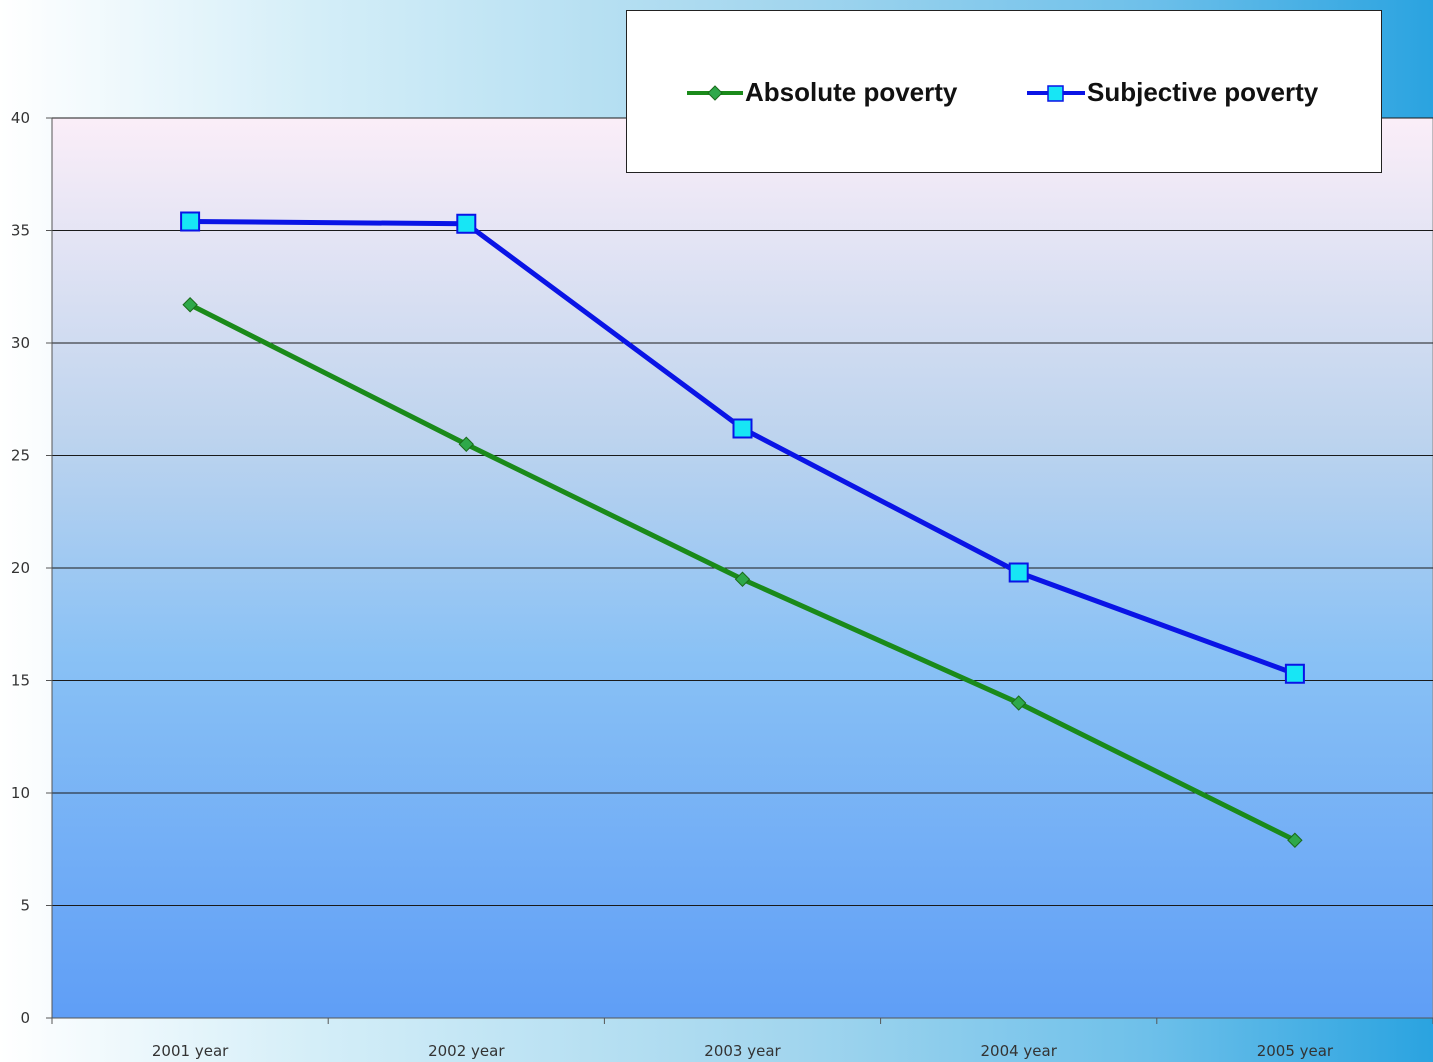 Image resolution: width=1433 pixels, height=1062 pixels. I want to click on x-tick-label: 2004 year, so click(1018, 1051).